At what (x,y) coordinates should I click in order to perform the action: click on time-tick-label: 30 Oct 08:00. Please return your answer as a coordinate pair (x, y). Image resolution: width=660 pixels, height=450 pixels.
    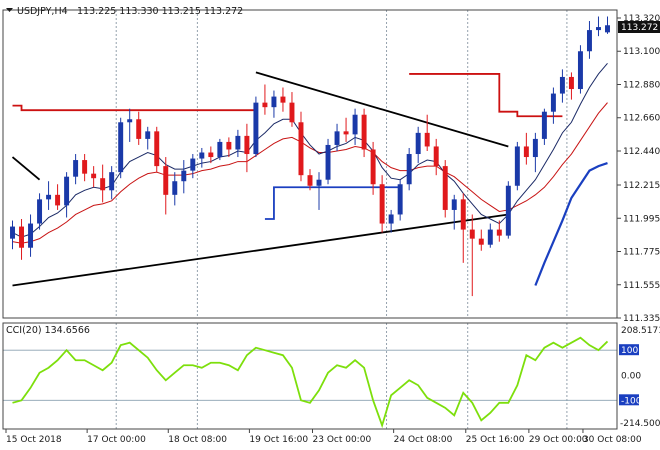
    Looking at the image, I should click on (612, 440).